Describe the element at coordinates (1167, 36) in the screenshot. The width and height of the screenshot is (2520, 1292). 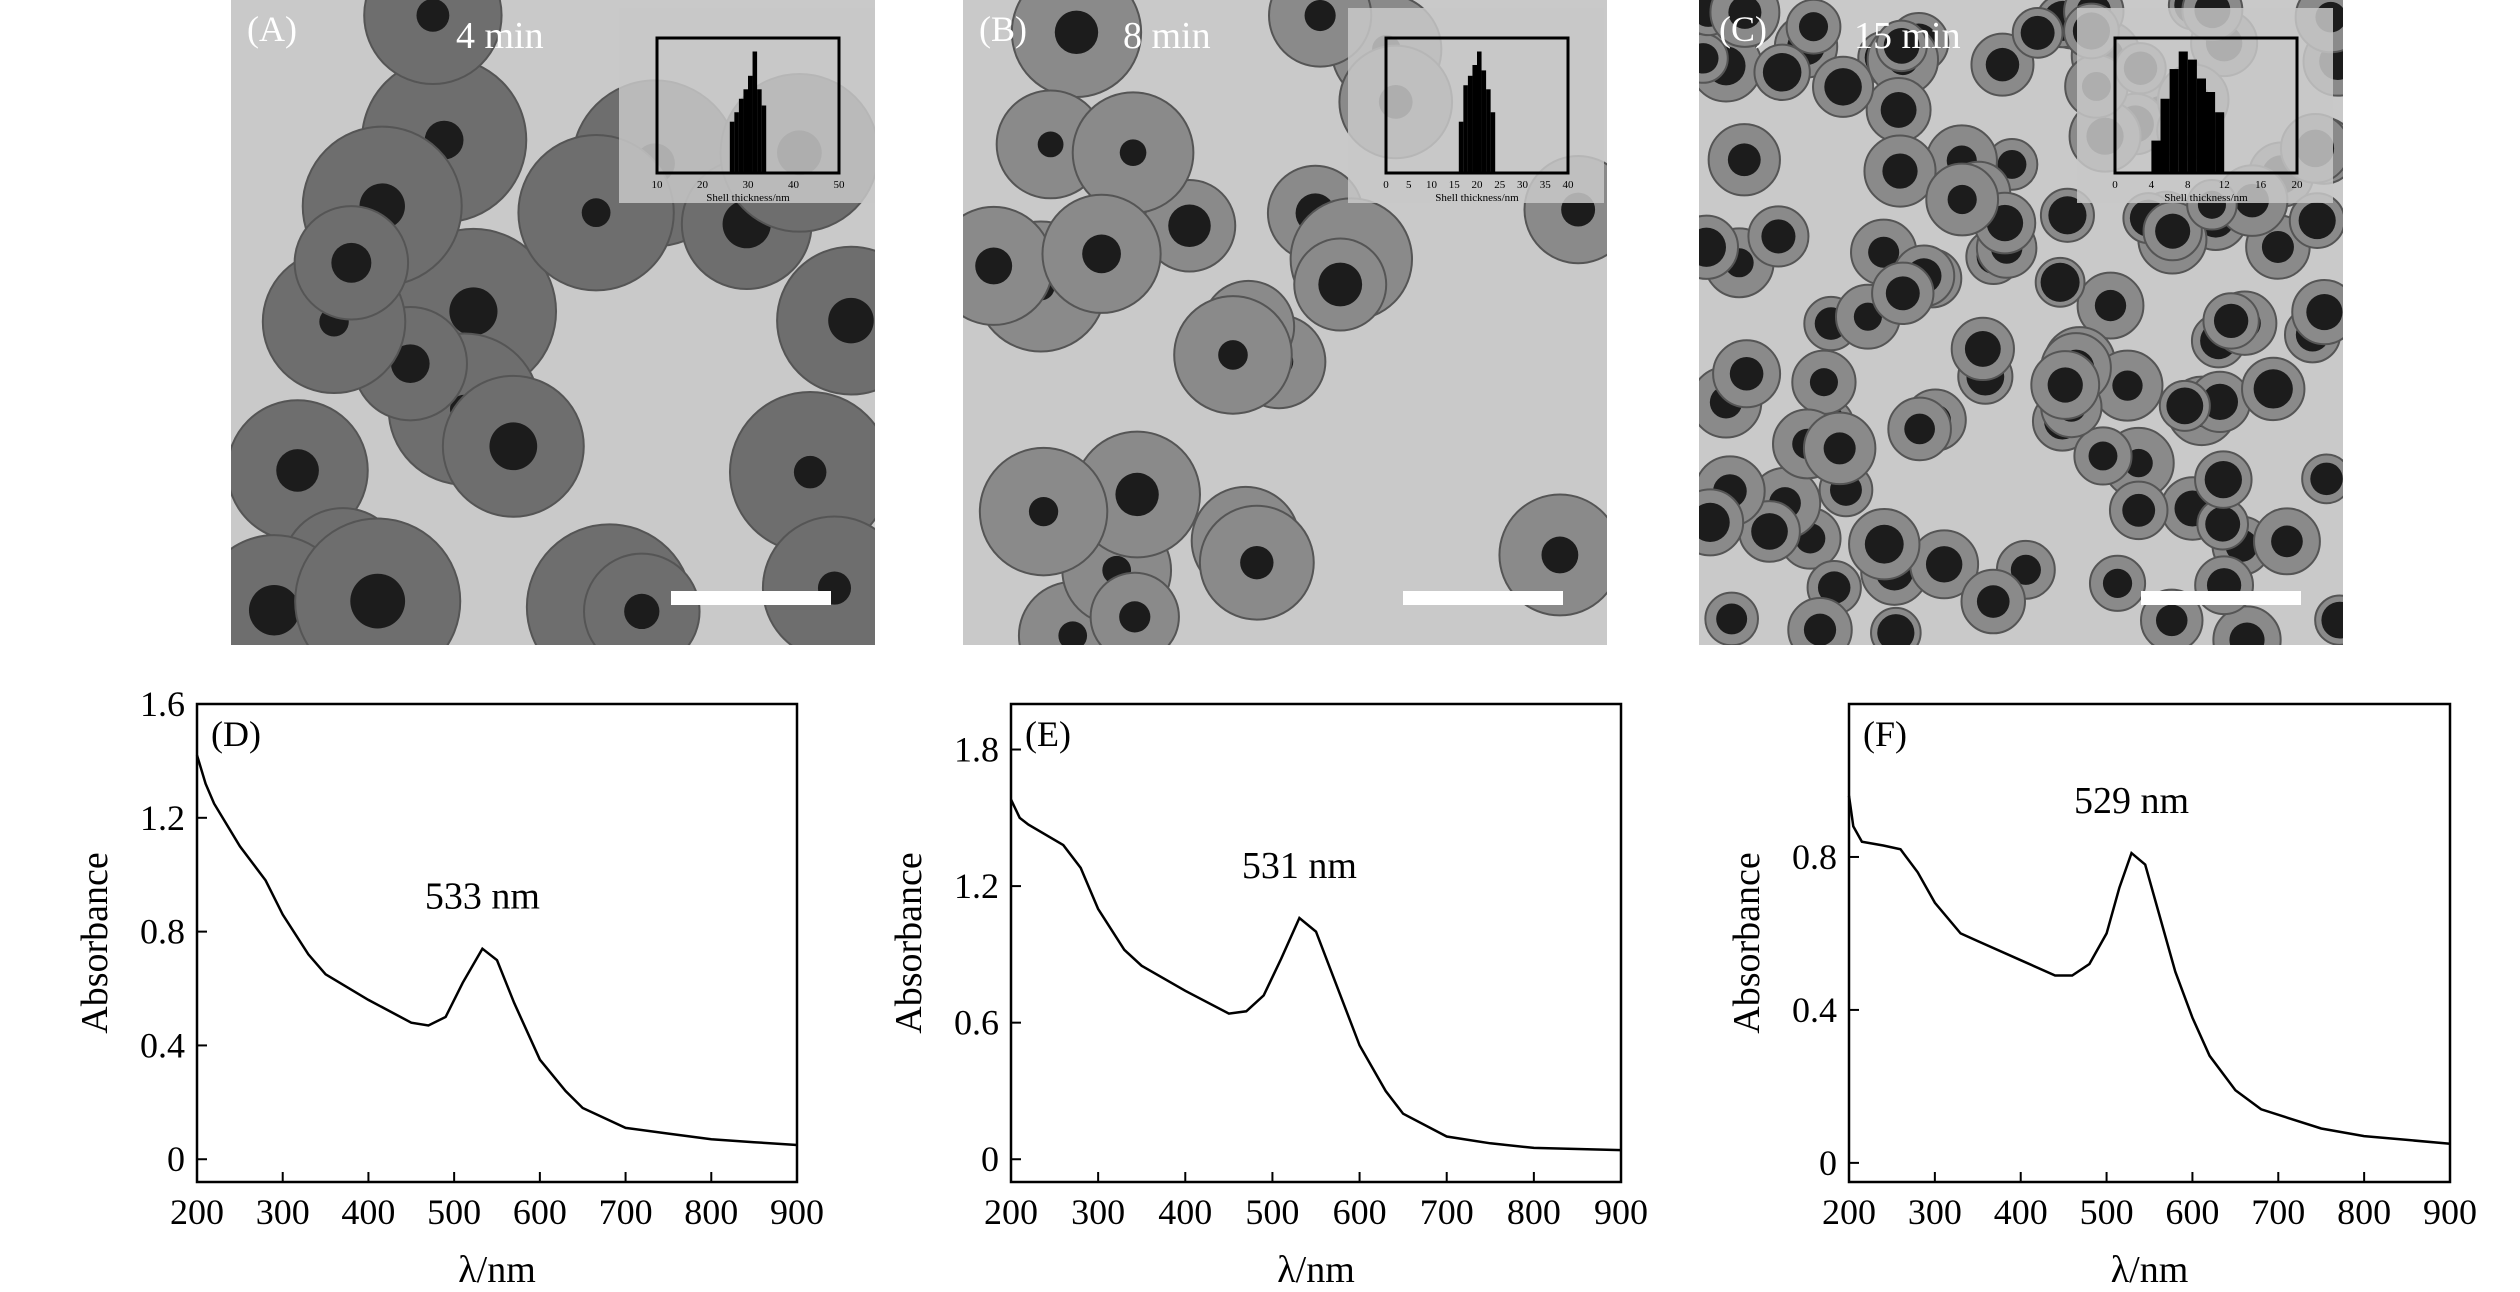
I see `time-label: 8 min` at that location.